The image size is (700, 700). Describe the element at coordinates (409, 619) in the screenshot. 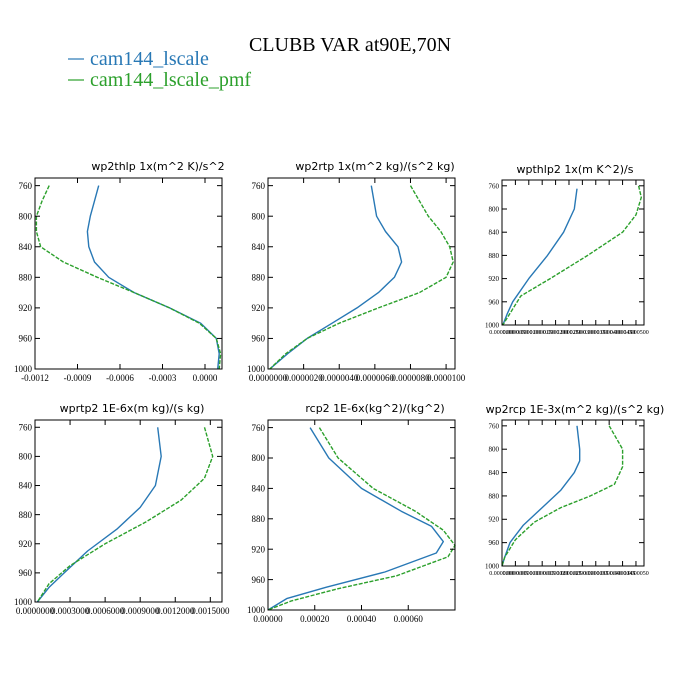

I see `x-tick-label: 0.00060` at that location.